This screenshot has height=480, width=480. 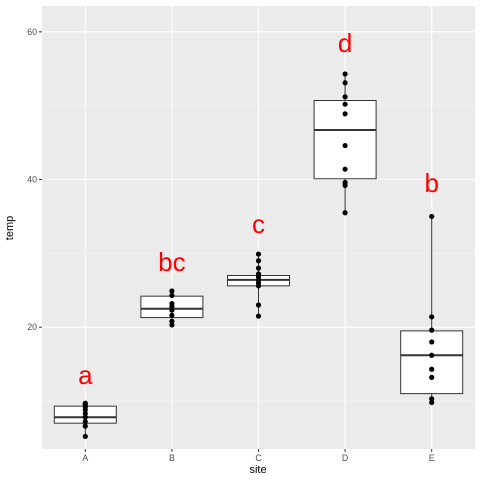 I want to click on y-tick-label: 40, so click(x=32, y=180).